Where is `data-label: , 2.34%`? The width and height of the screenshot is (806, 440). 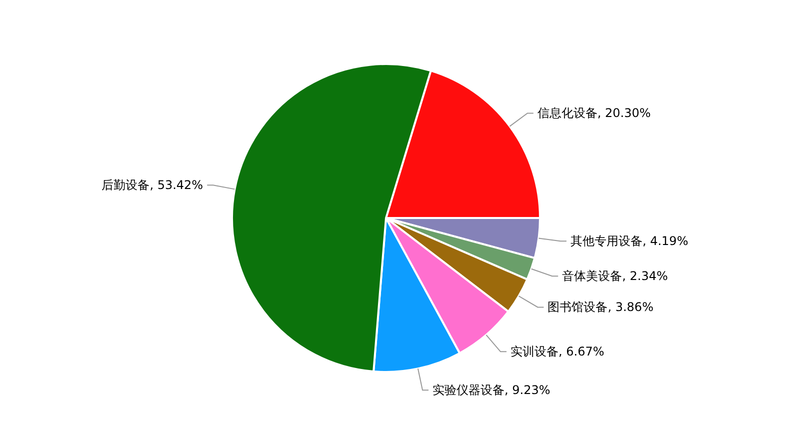 data-label: , 2.34% is located at coordinates (645, 276).